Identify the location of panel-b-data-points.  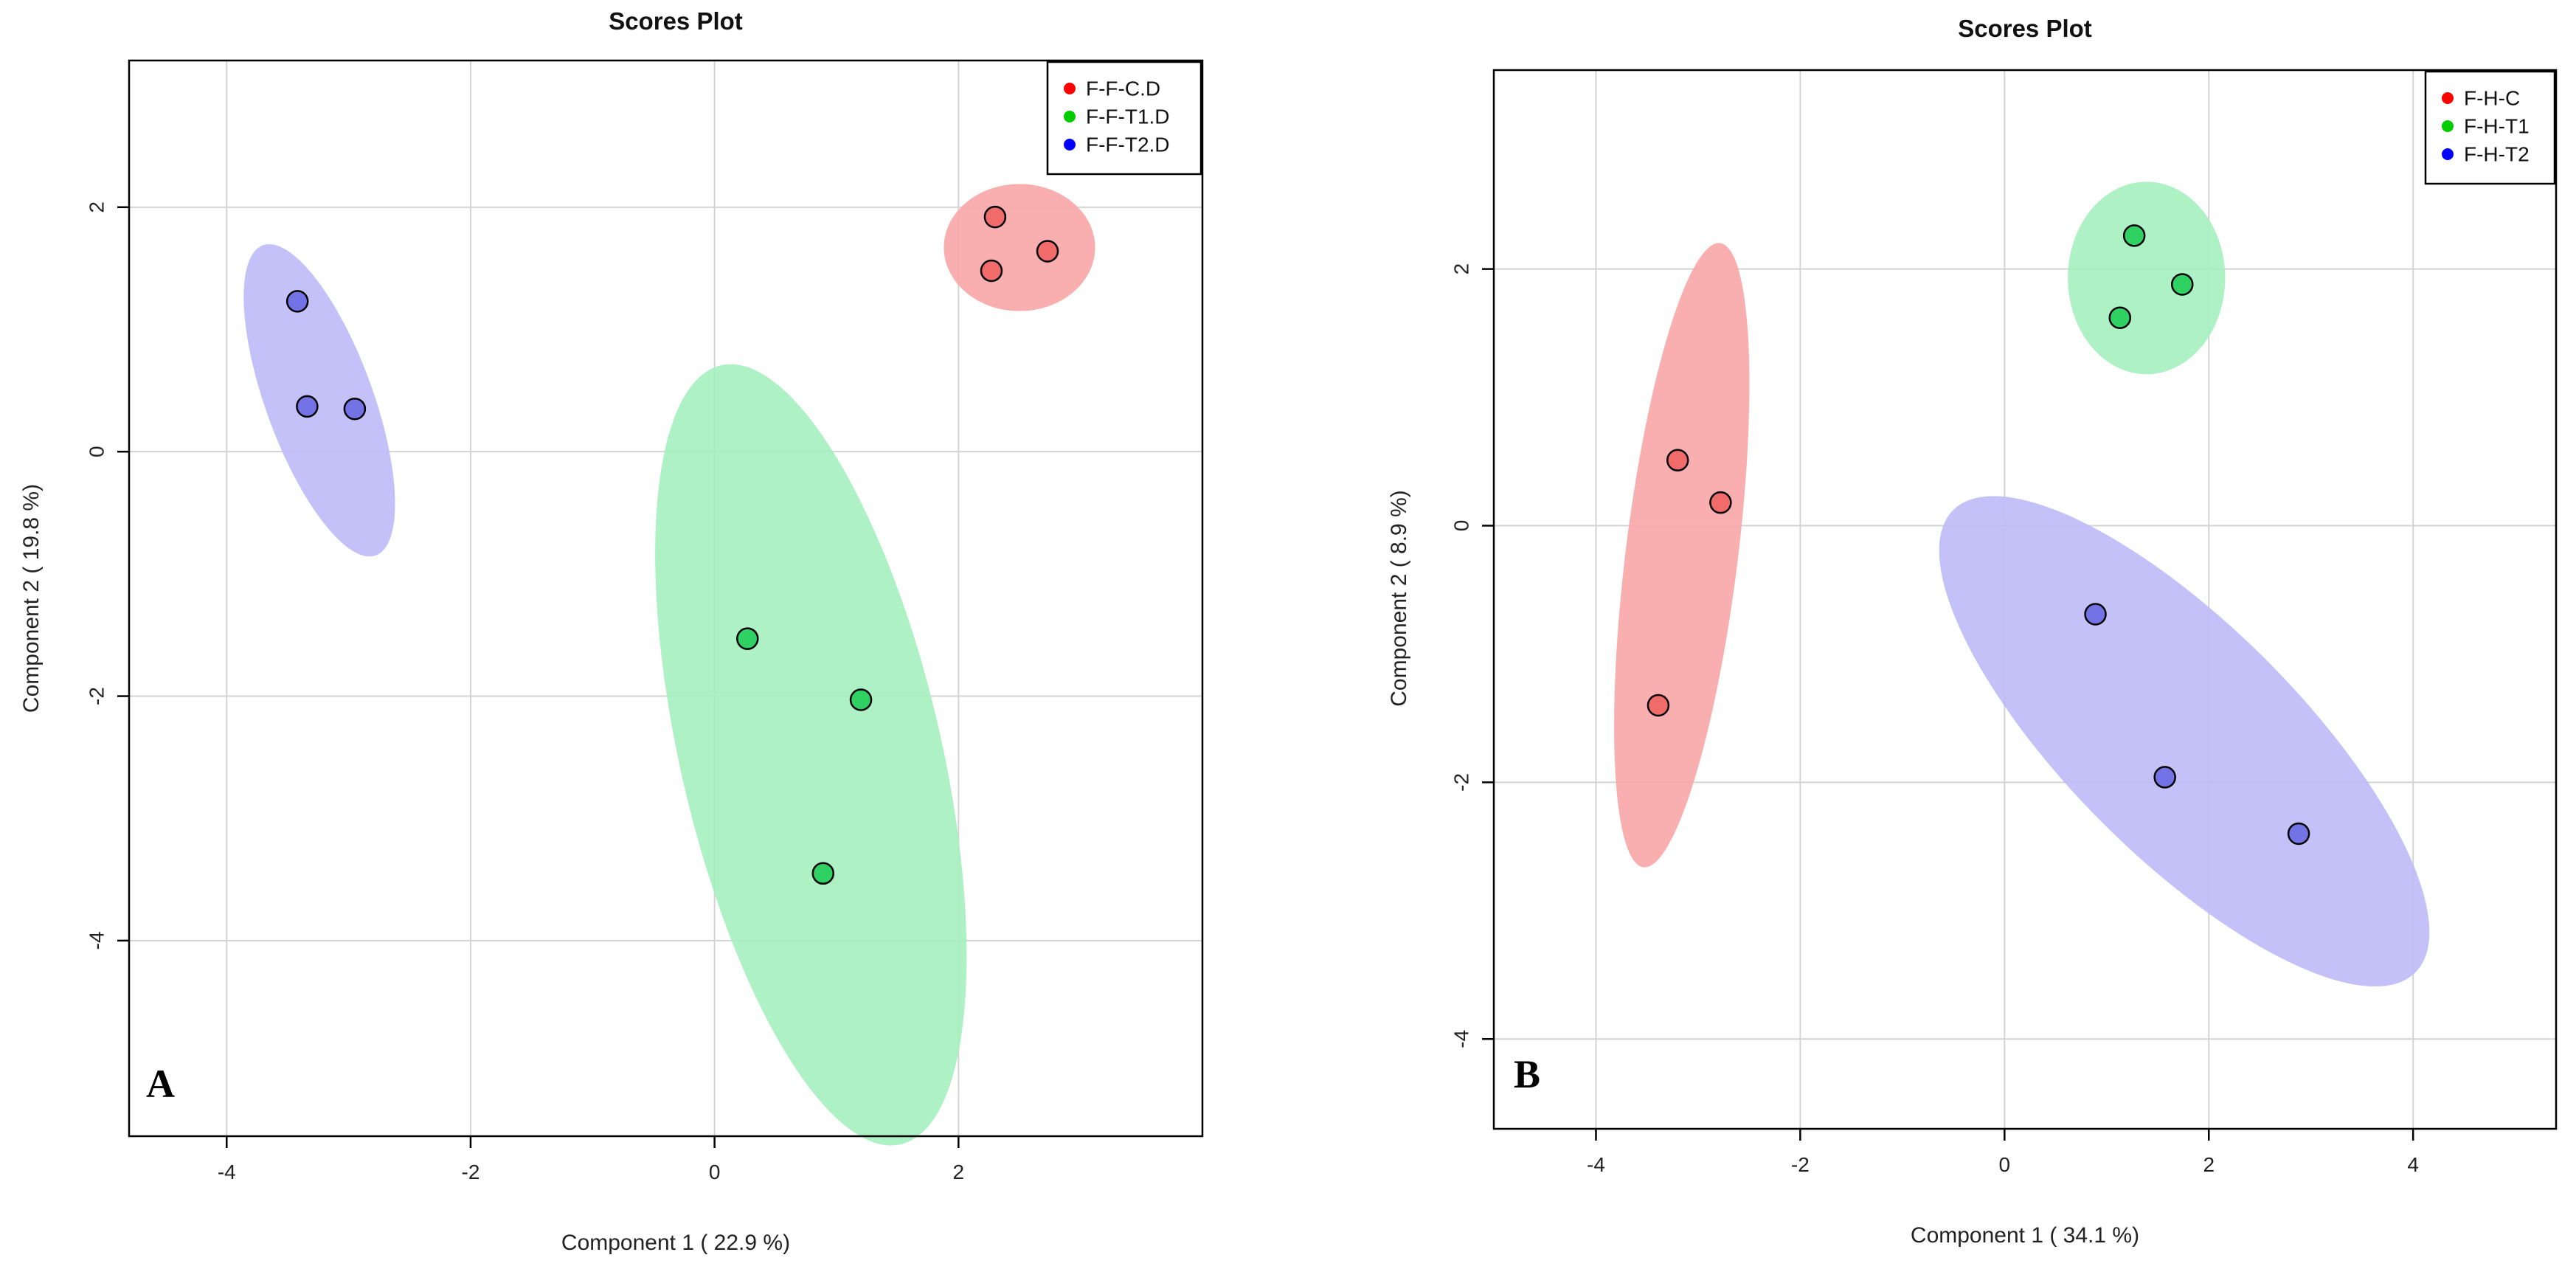
(1979, 535).